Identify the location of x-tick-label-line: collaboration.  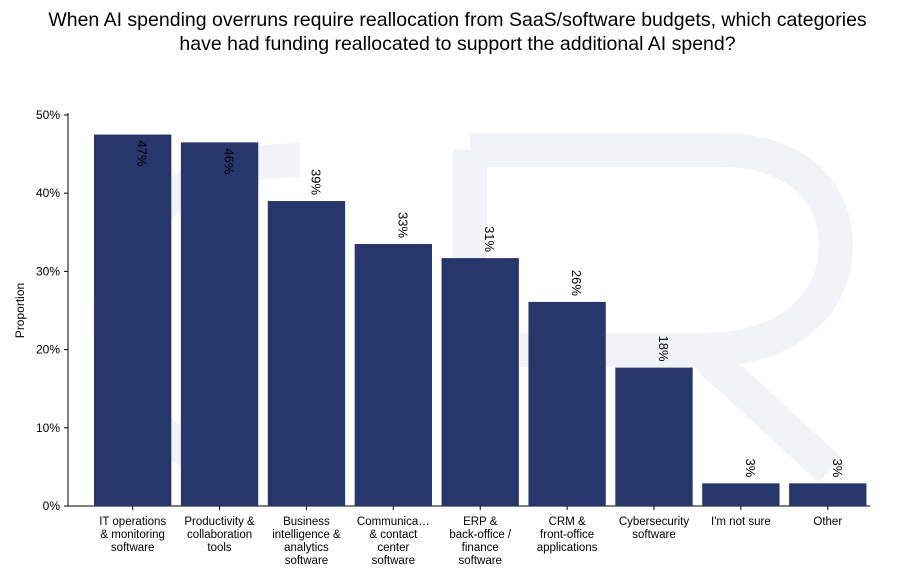
(219, 535).